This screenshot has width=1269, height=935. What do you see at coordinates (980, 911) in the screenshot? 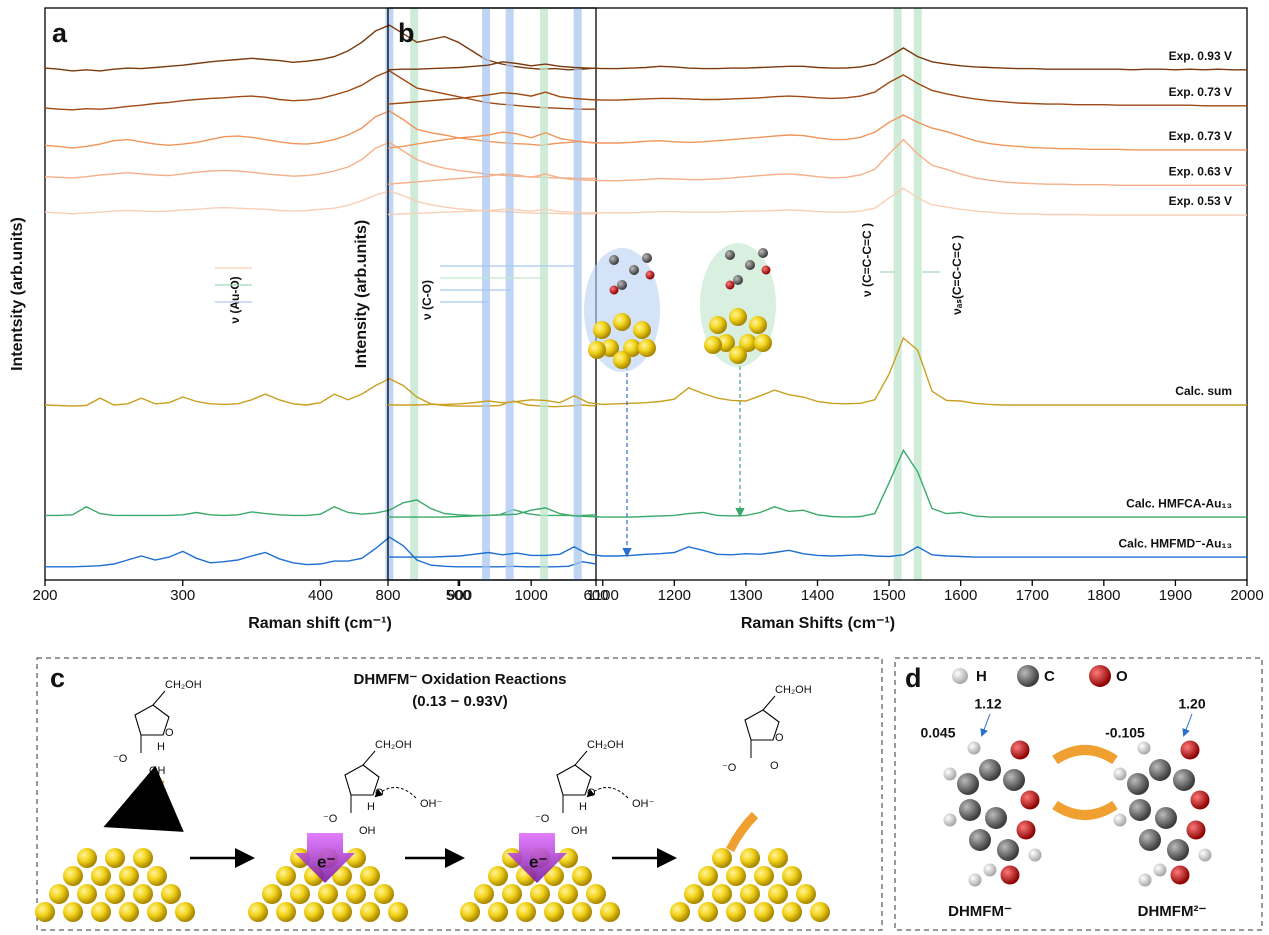
I see `molecule-name: DHMFM⁻` at bounding box center [980, 911].